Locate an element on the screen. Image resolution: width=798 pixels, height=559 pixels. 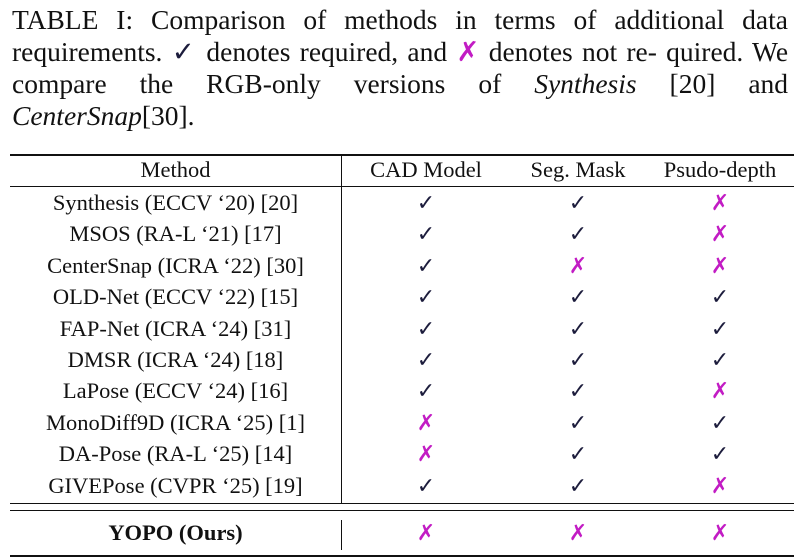
ours-method: YOPO (Ours) is located at coordinates (175, 532).